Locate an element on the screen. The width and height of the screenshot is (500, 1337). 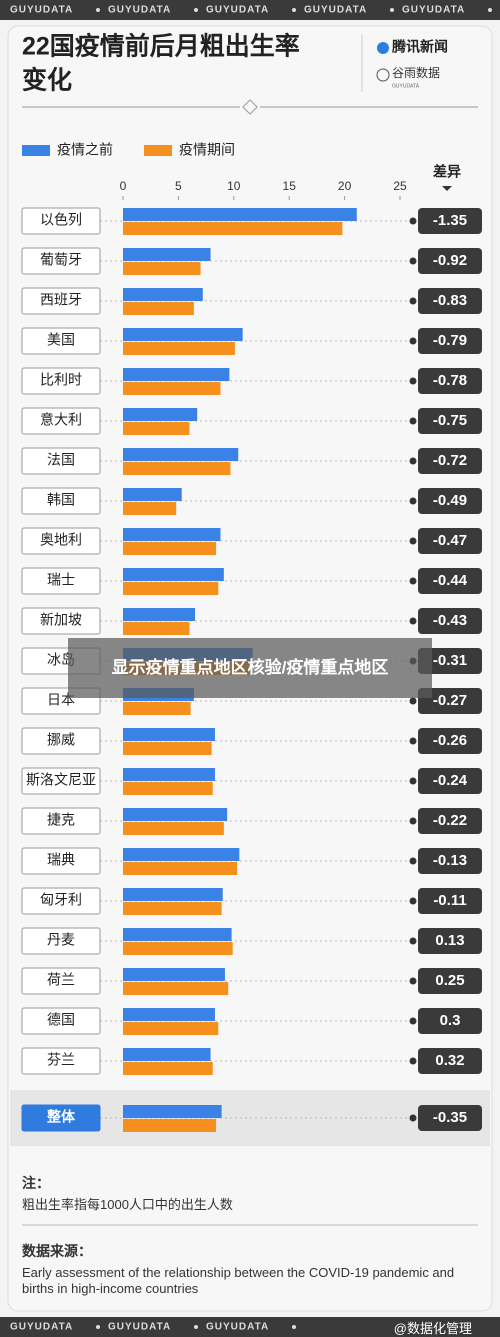
y-tick-label: 捷克 is located at coordinates (61, 820).